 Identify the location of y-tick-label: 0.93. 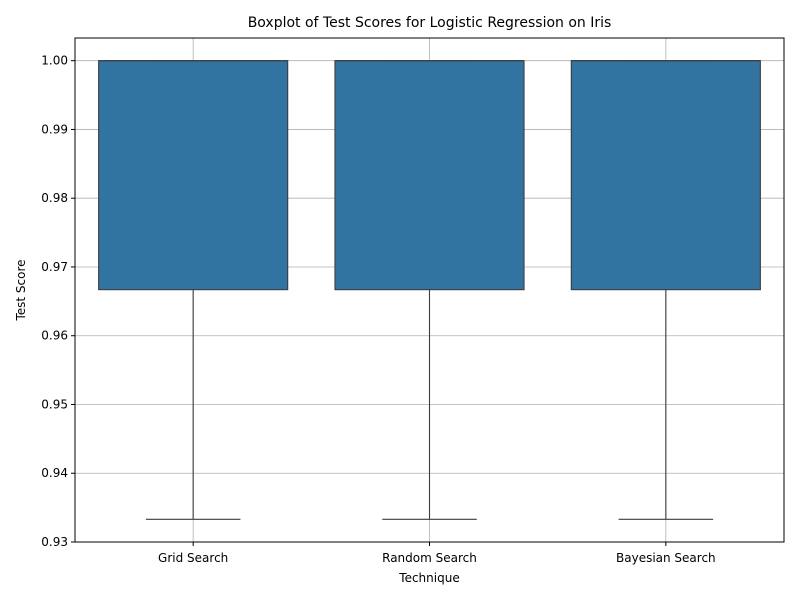
(54, 542).